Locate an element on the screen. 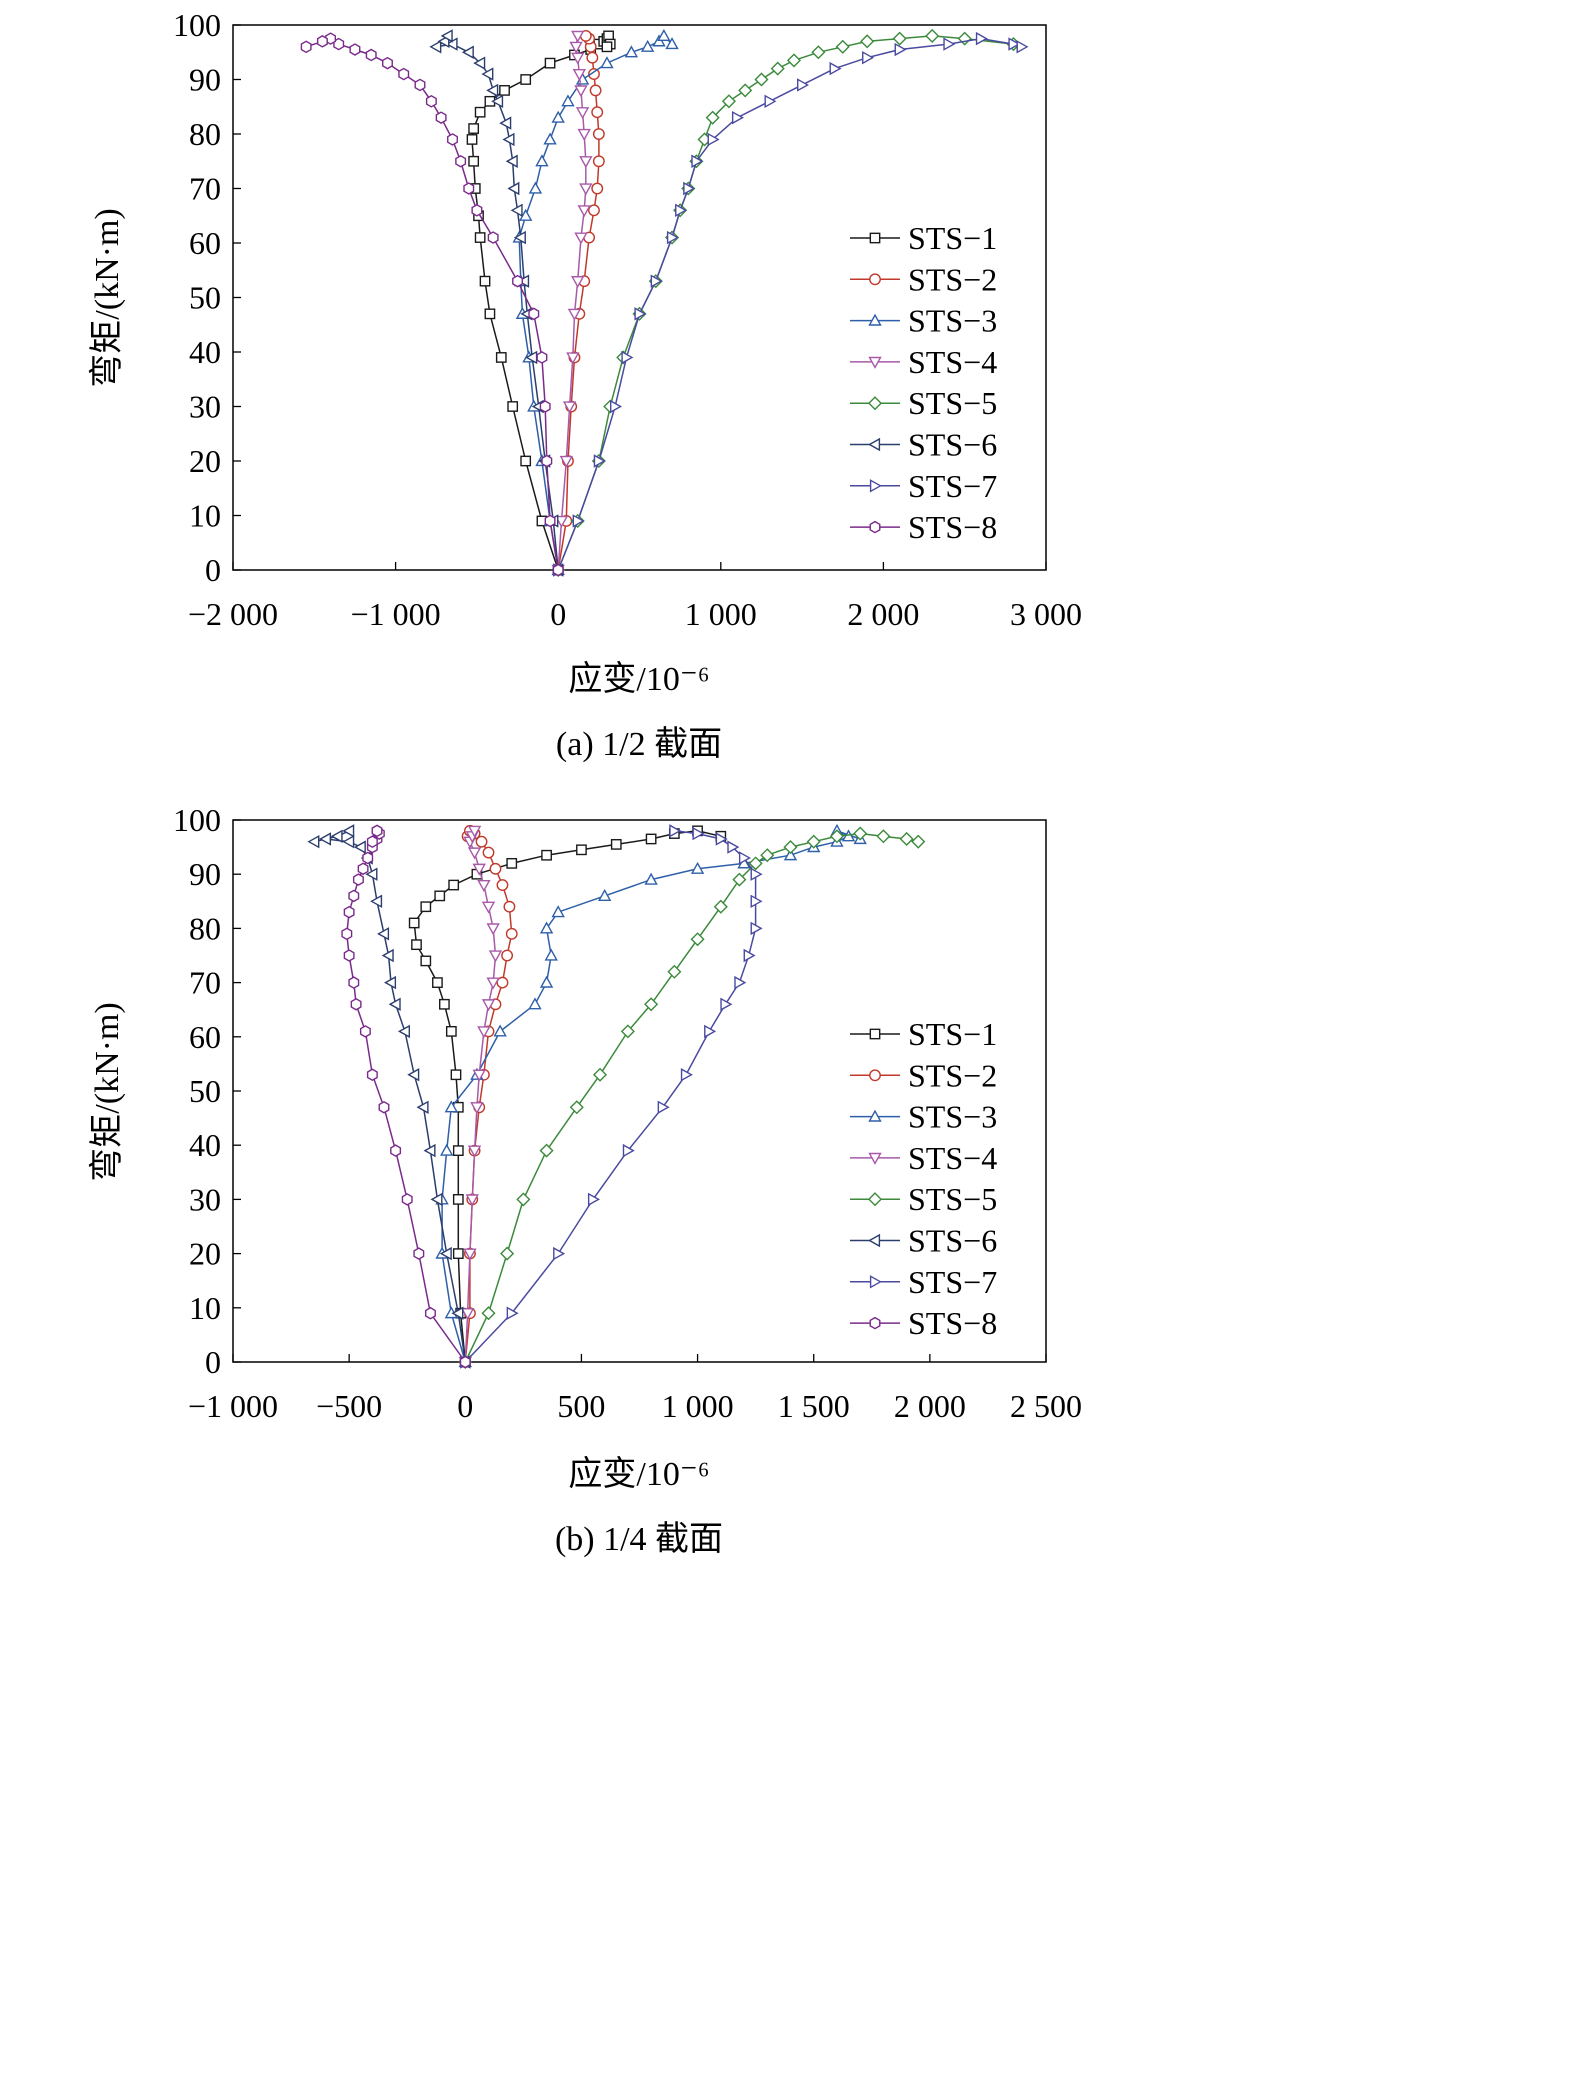 This screenshot has width=1575, height=2087. legend-label: STS−5 is located at coordinates (952, 403).